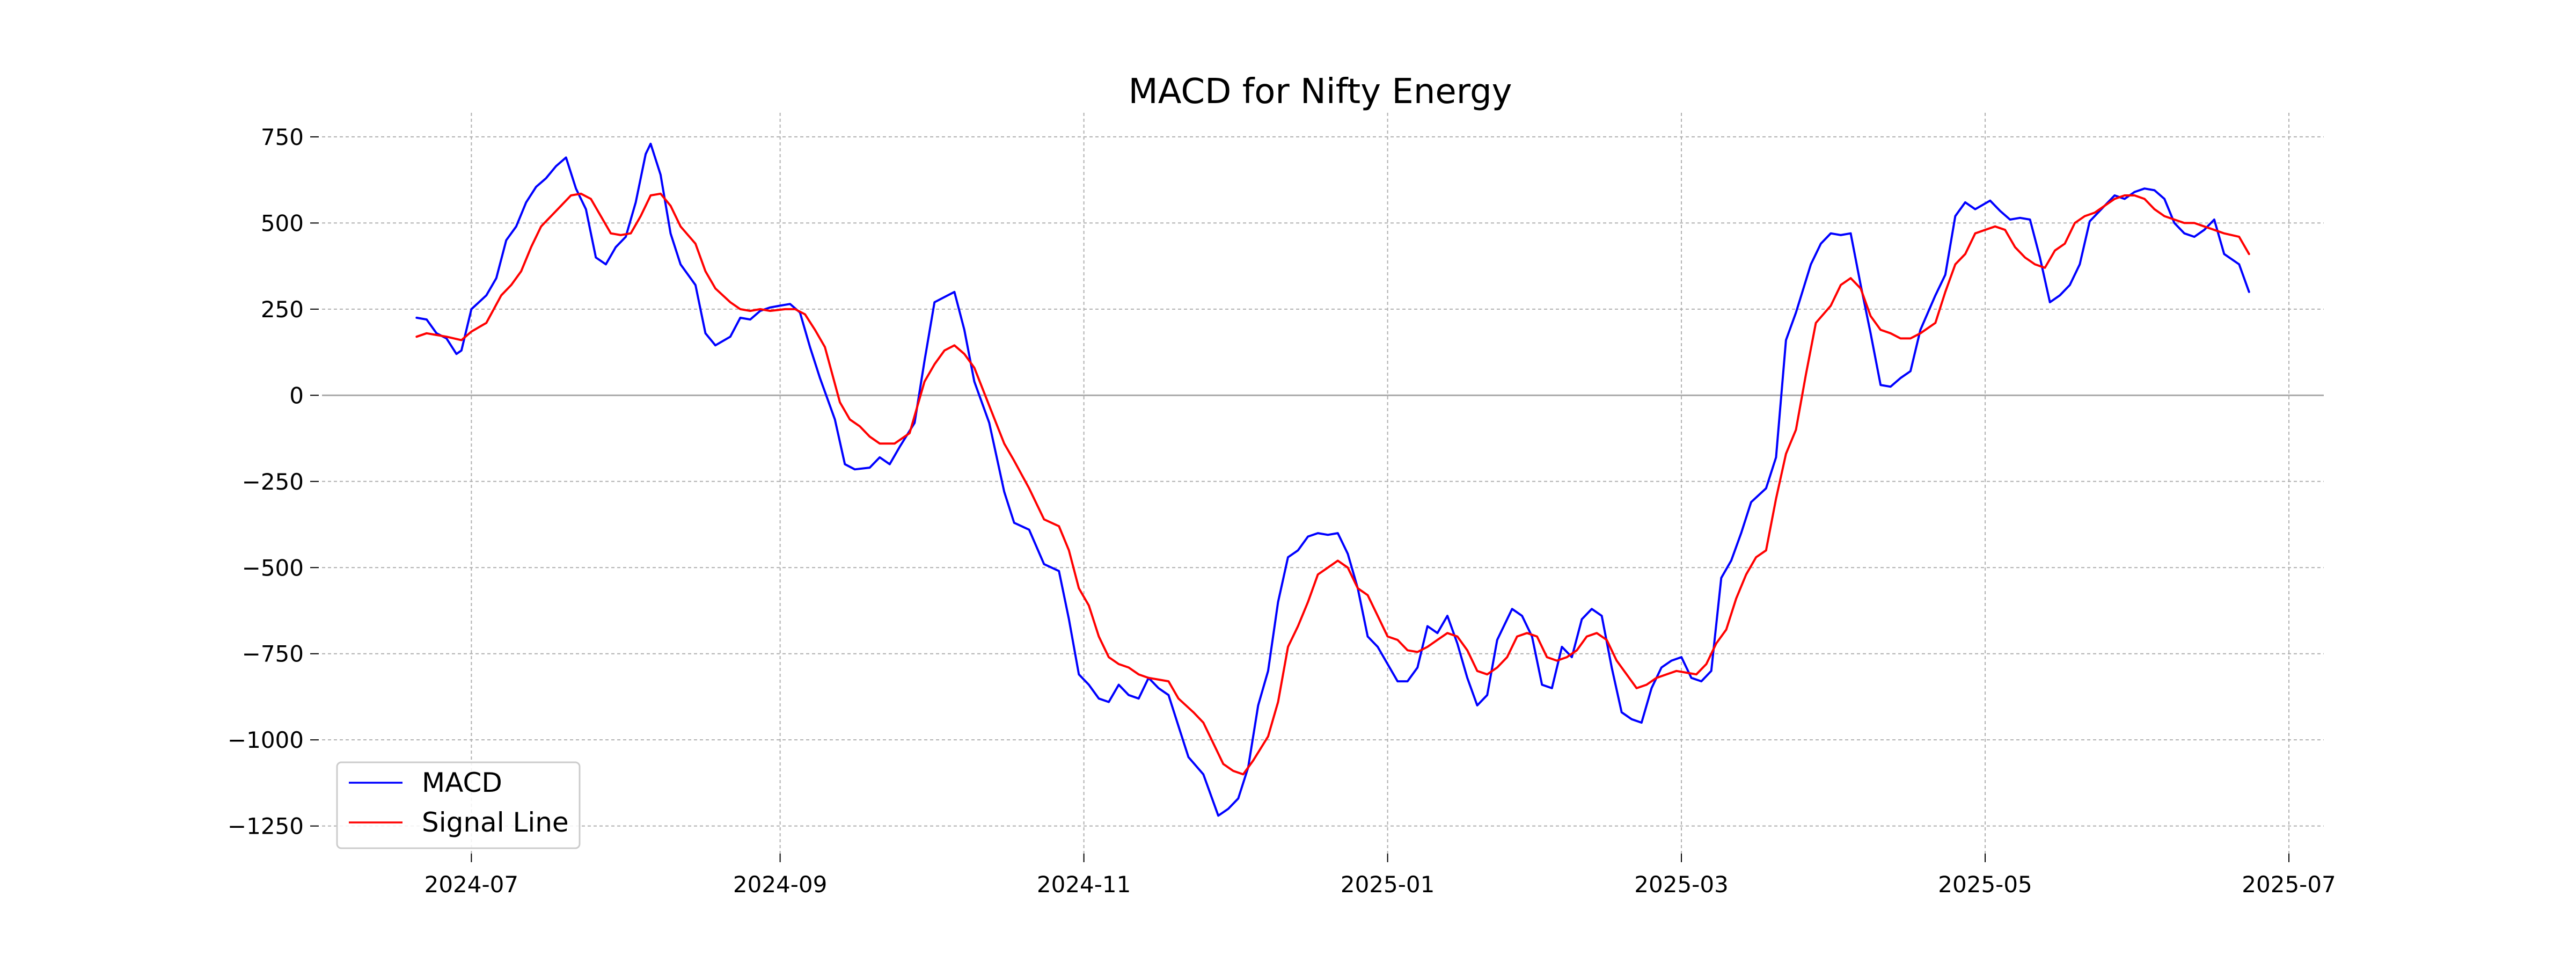  I want to click on legend-label-macd: MACD, so click(462, 783).